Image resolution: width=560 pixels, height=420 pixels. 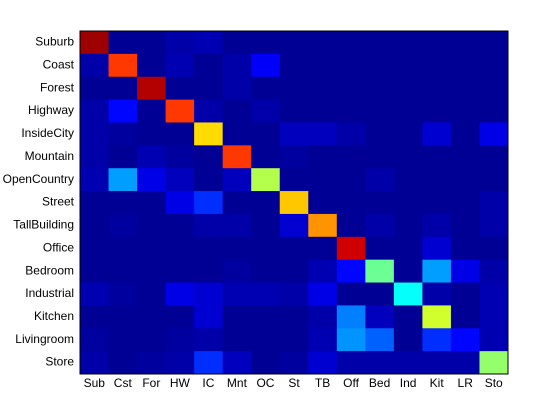 I want to click on x-tick-label: Off, so click(x=351, y=383).